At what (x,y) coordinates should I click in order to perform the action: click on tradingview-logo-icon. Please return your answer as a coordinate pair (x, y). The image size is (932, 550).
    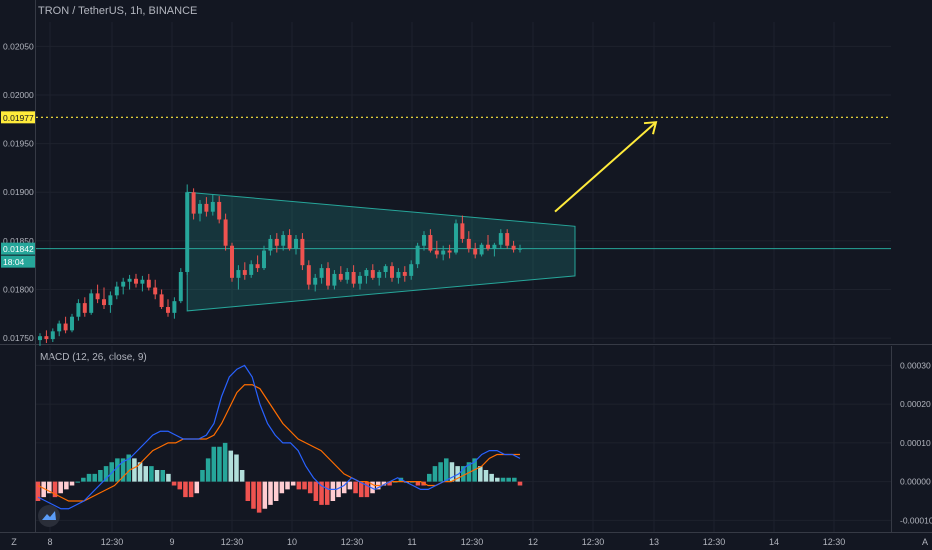
    Looking at the image, I should click on (49, 516).